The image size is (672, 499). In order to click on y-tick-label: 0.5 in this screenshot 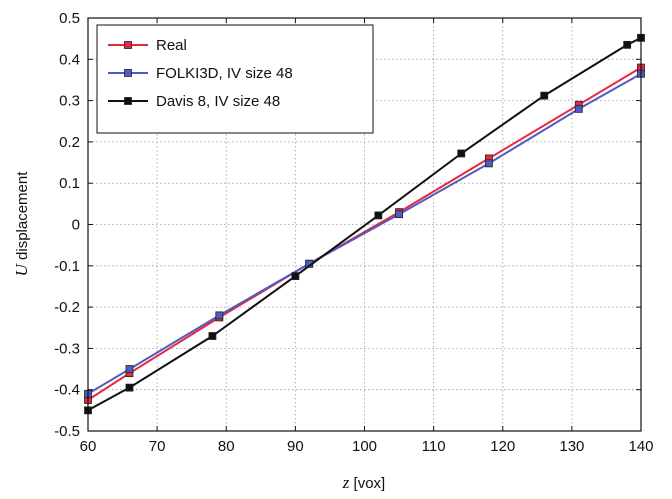, I will do `click(69, 18)`.